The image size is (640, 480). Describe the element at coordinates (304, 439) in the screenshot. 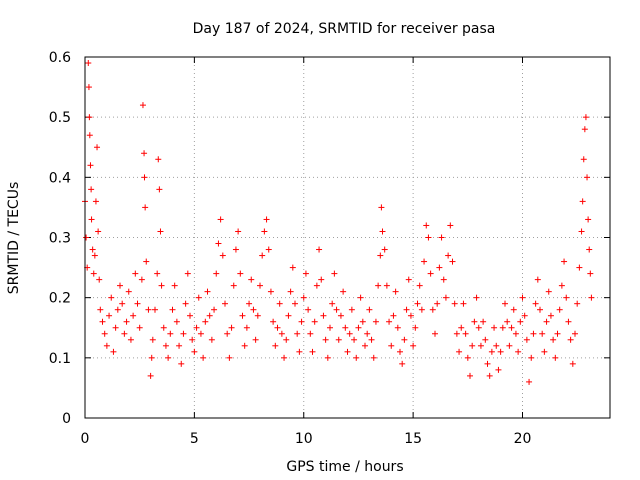

I see `x-tick-label: 10` at that location.